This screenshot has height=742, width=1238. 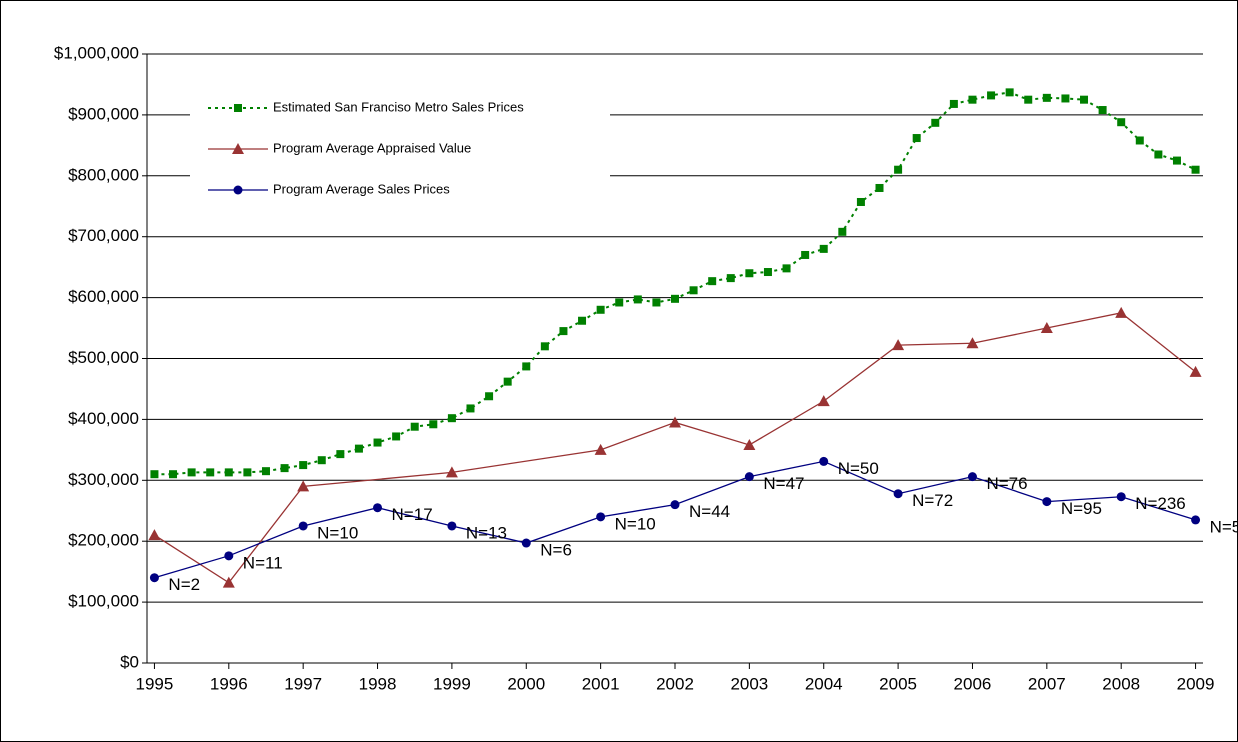 I want to click on y-tick-label: $0, so click(x=129, y=661).